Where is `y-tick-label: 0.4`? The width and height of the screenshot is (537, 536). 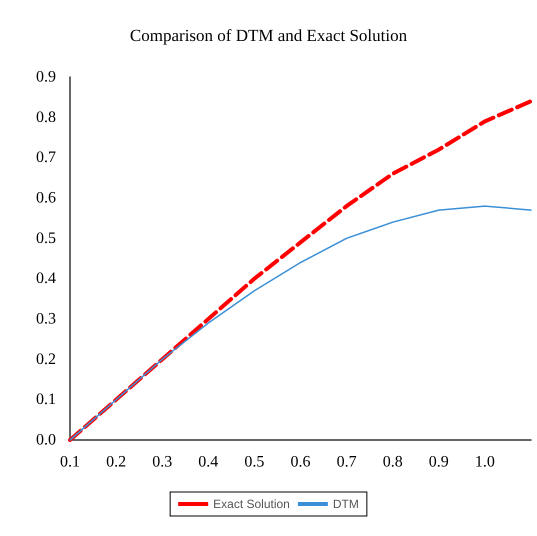
y-tick-label: 0.4 is located at coordinates (46, 279).